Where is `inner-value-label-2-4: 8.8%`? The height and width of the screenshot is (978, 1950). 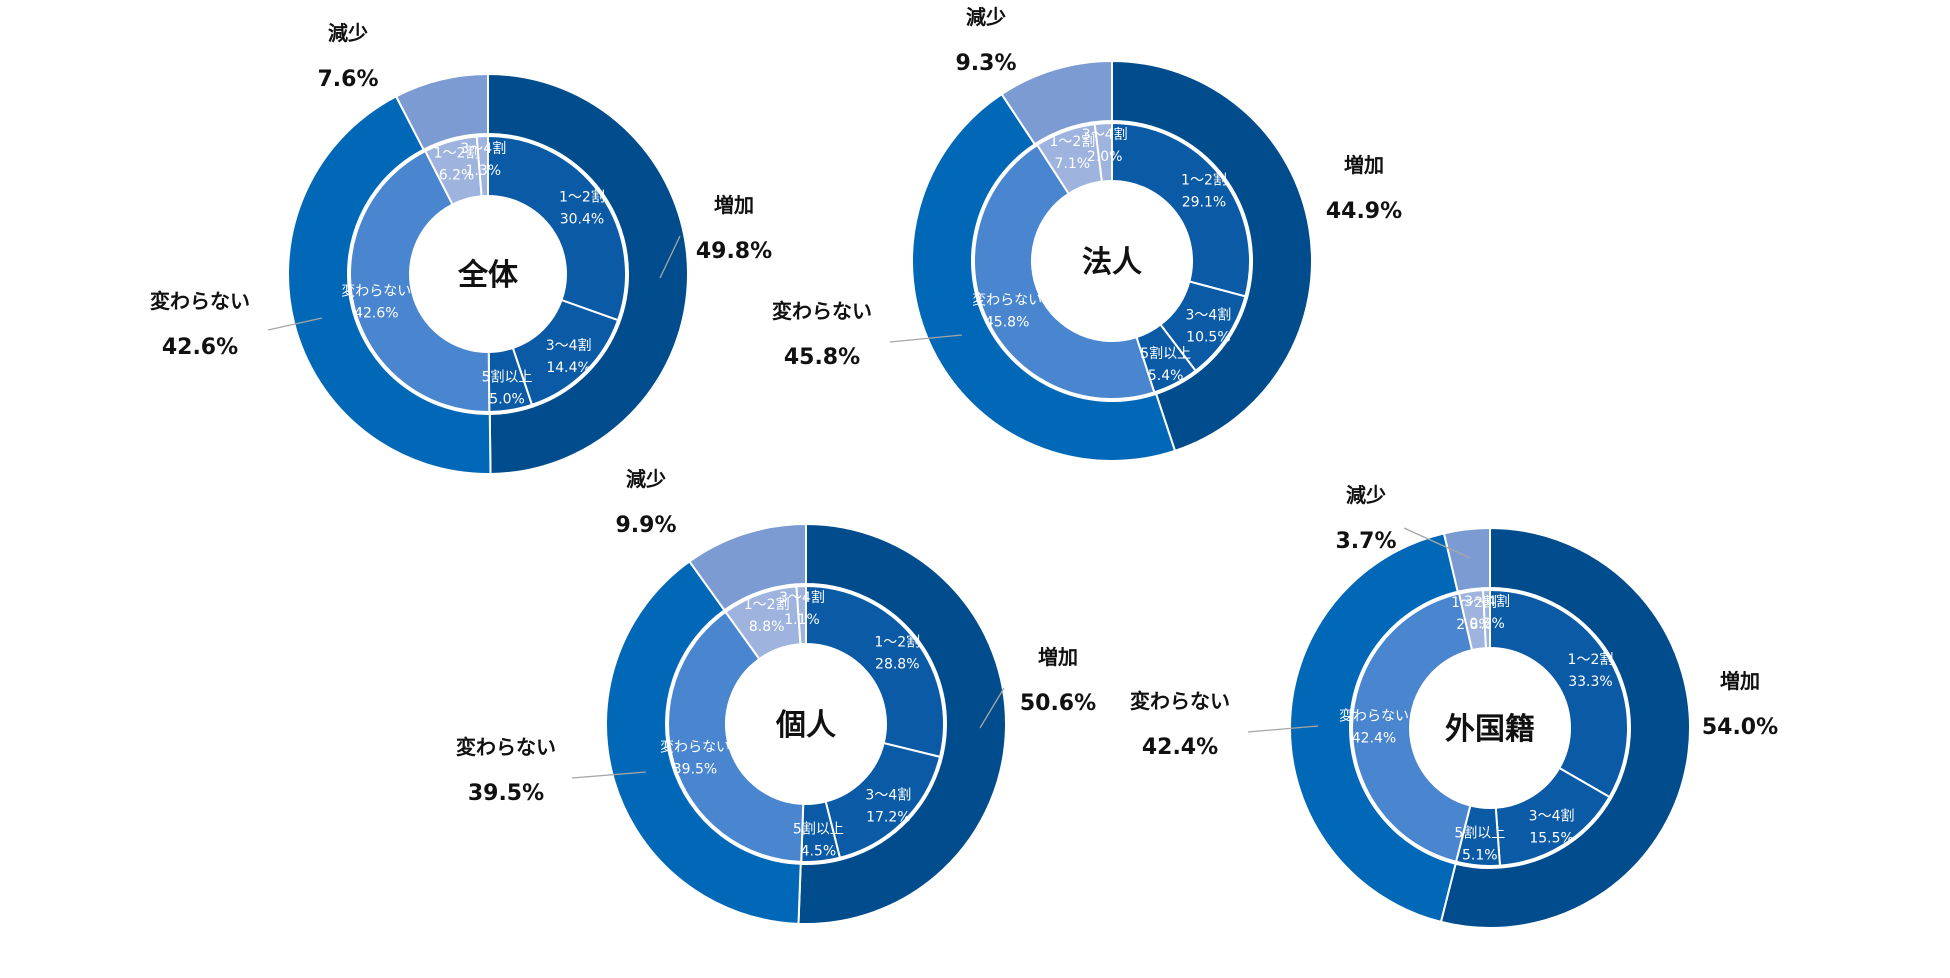 inner-value-label-2-4: 8.8% is located at coordinates (767, 627).